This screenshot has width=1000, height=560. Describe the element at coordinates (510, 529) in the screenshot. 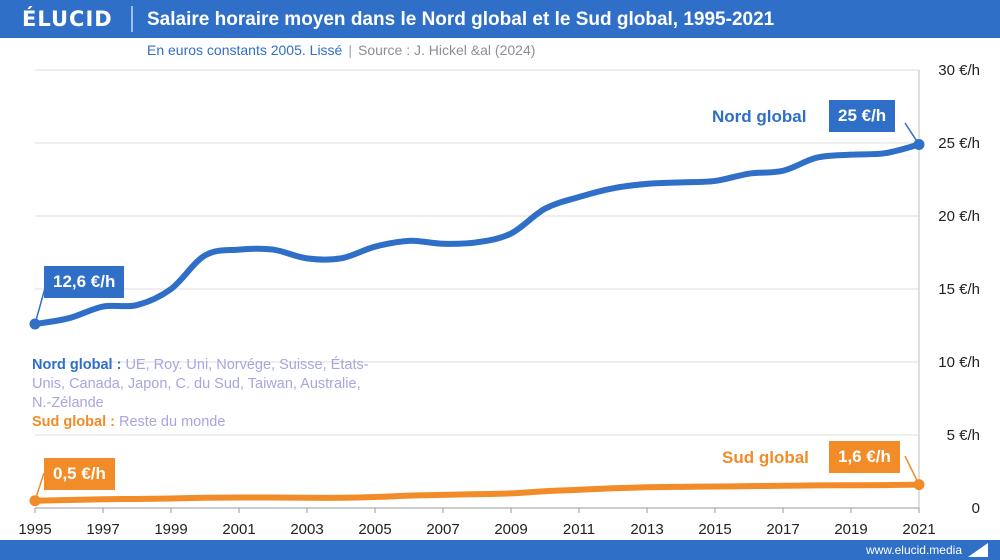

I see `x-tick-label-2009: 2009` at that location.